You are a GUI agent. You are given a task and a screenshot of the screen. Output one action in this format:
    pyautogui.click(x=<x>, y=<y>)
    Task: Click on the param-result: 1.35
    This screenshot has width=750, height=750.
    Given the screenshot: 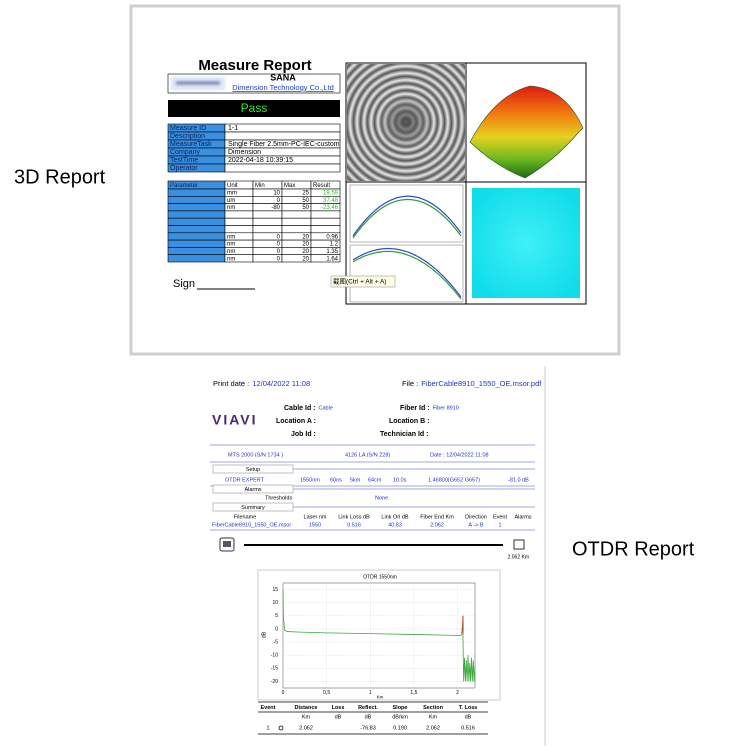 What is the action you would take?
    pyautogui.click(x=332, y=252)
    